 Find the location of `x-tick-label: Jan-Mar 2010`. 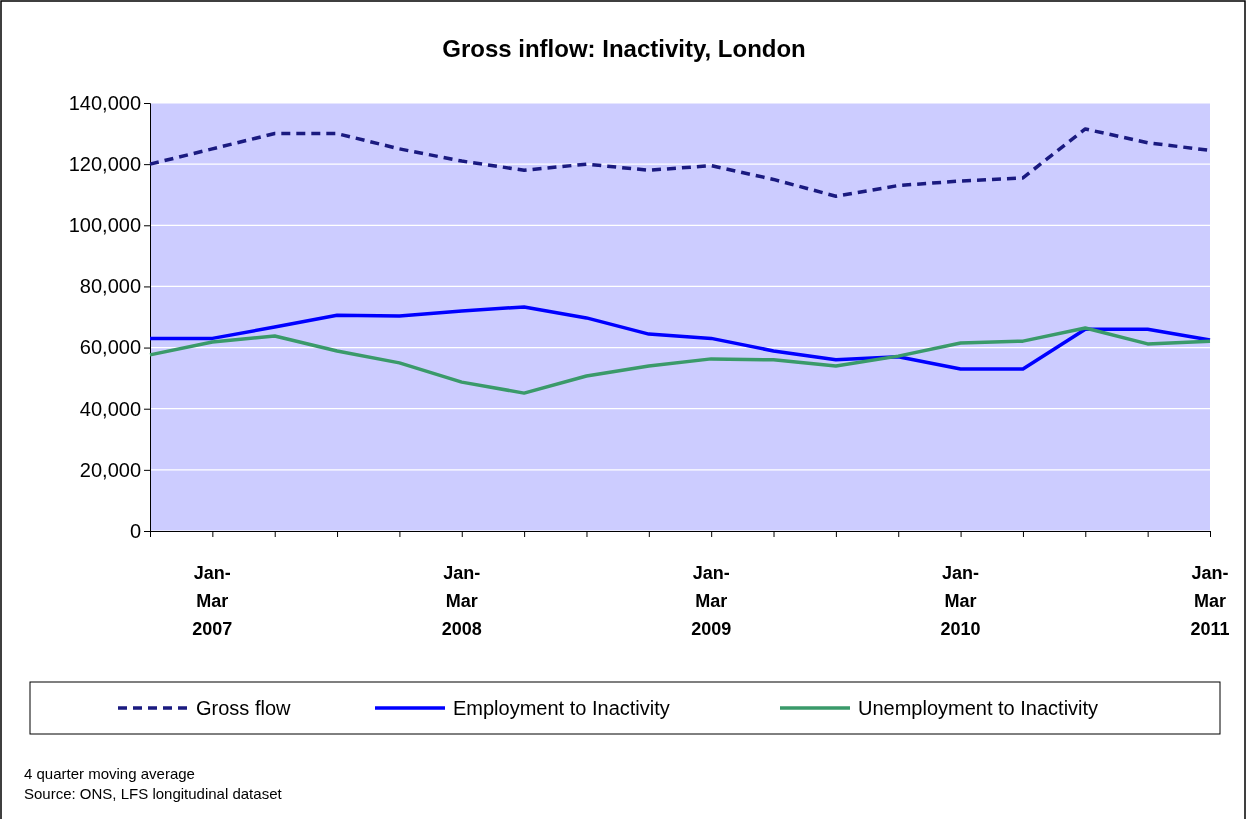

x-tick-label: Jan-Mar 2010 is located at coordinates (960, 601).